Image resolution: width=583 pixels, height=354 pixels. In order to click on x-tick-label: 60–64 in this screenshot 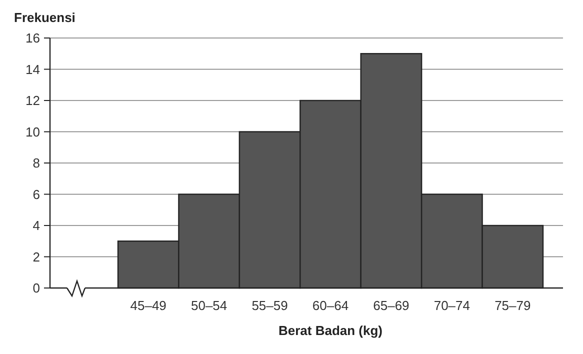, I will do `click(330, 305)`.